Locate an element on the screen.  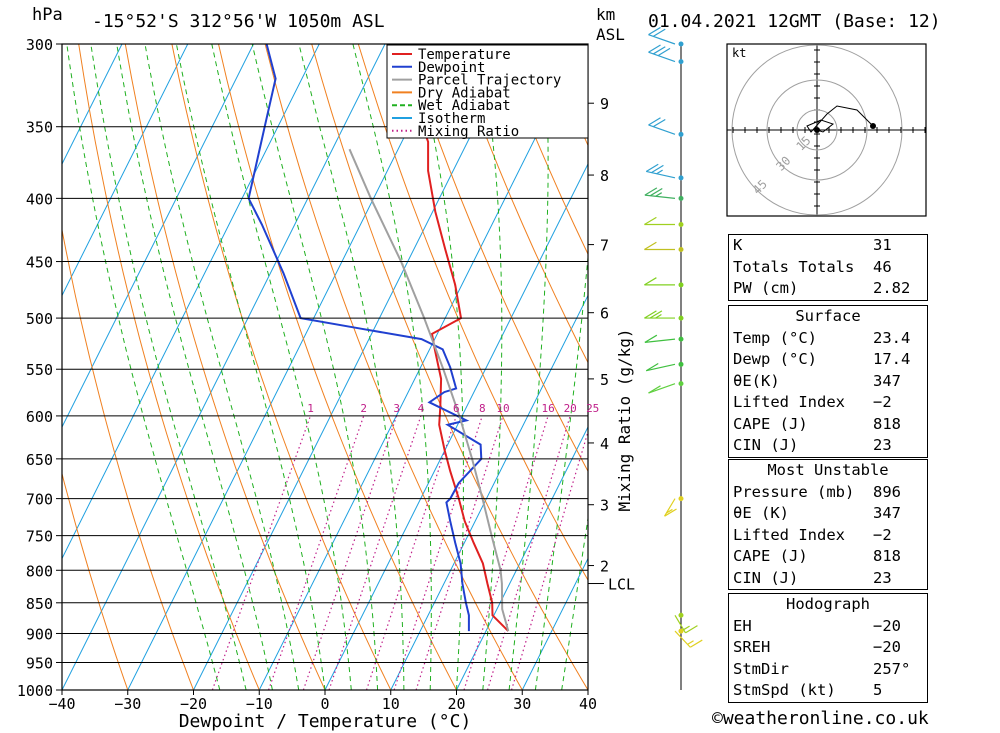
table-row-label: θE(K) is located at coordinates (756, 380).